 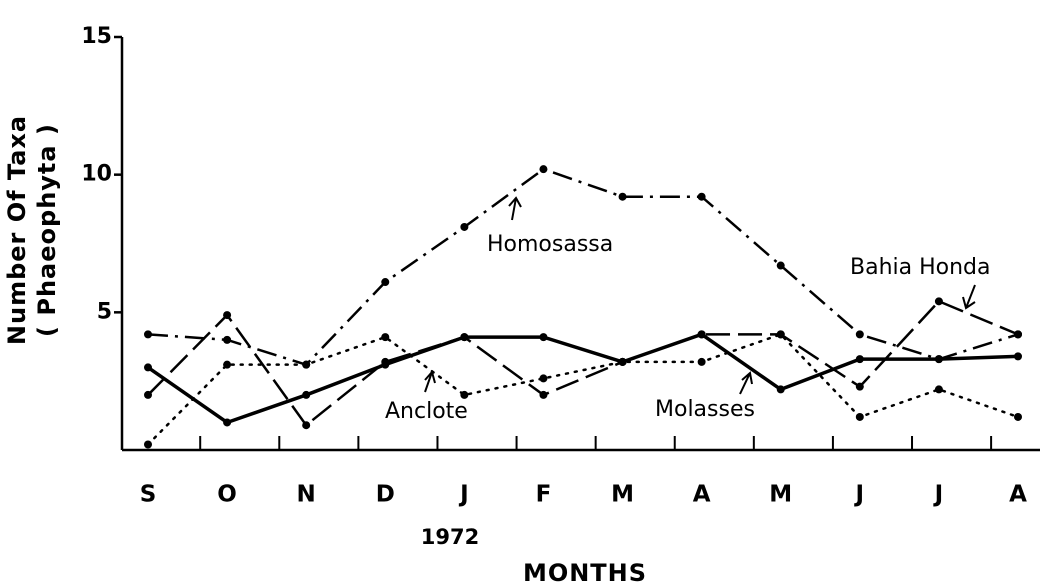 I want to click on x-tick-label: S, so click(x=148, y=495).